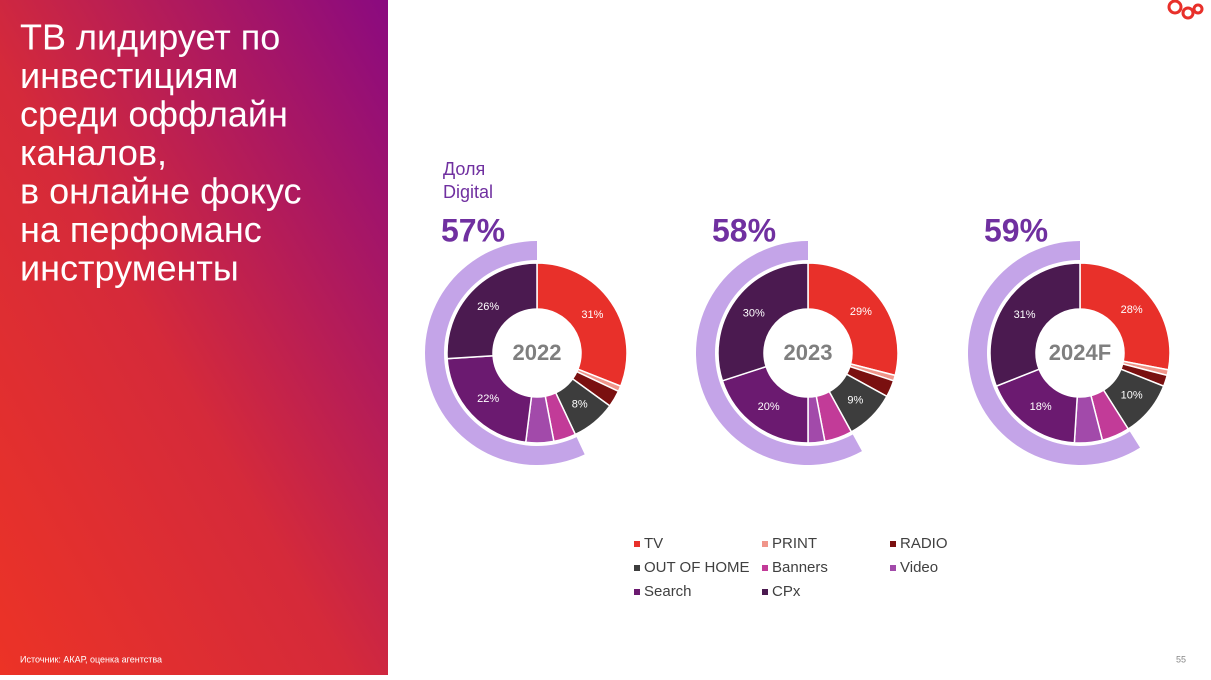 The image size is (1211, 680). Describe the element at coordinates (93, 152) in the screenshot. I see `slide-title: каналов,` at that location.